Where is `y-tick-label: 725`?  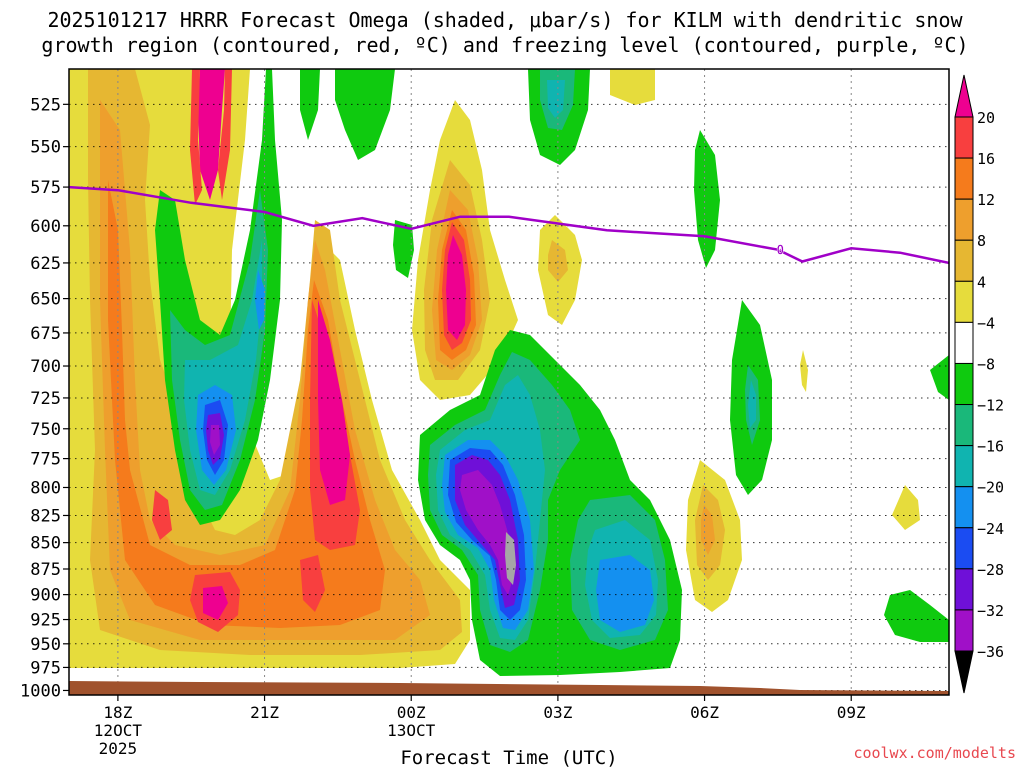
y-tick-label: 725 is located at coordinates (45, 399).